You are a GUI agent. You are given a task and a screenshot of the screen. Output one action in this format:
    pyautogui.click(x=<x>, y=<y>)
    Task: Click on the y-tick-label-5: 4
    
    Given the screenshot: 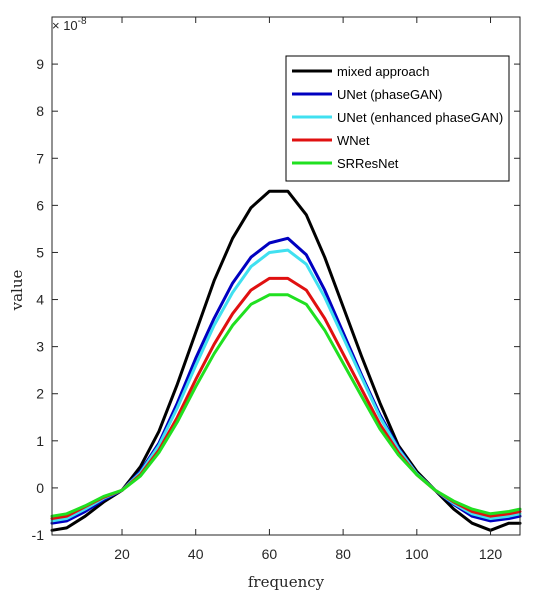 What is the action you would take?
    pyautogui.click(x=40, y=300)
    